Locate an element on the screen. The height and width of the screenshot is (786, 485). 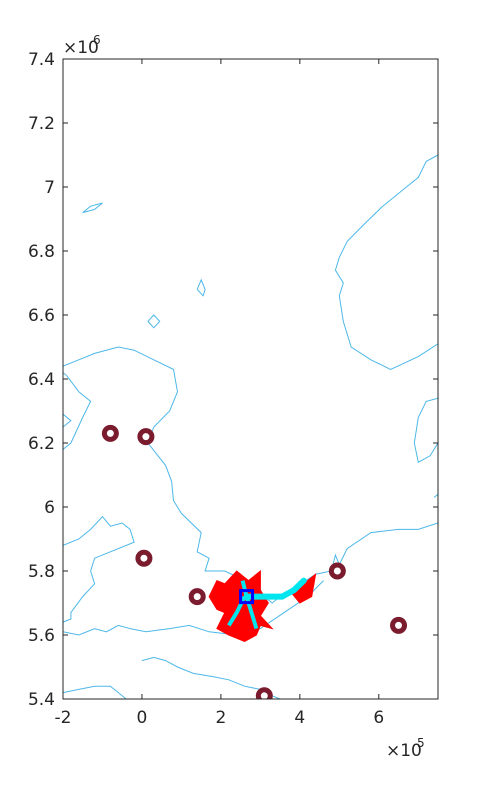
x-tick-label-0: -2 is located at coordinates (63, 718).